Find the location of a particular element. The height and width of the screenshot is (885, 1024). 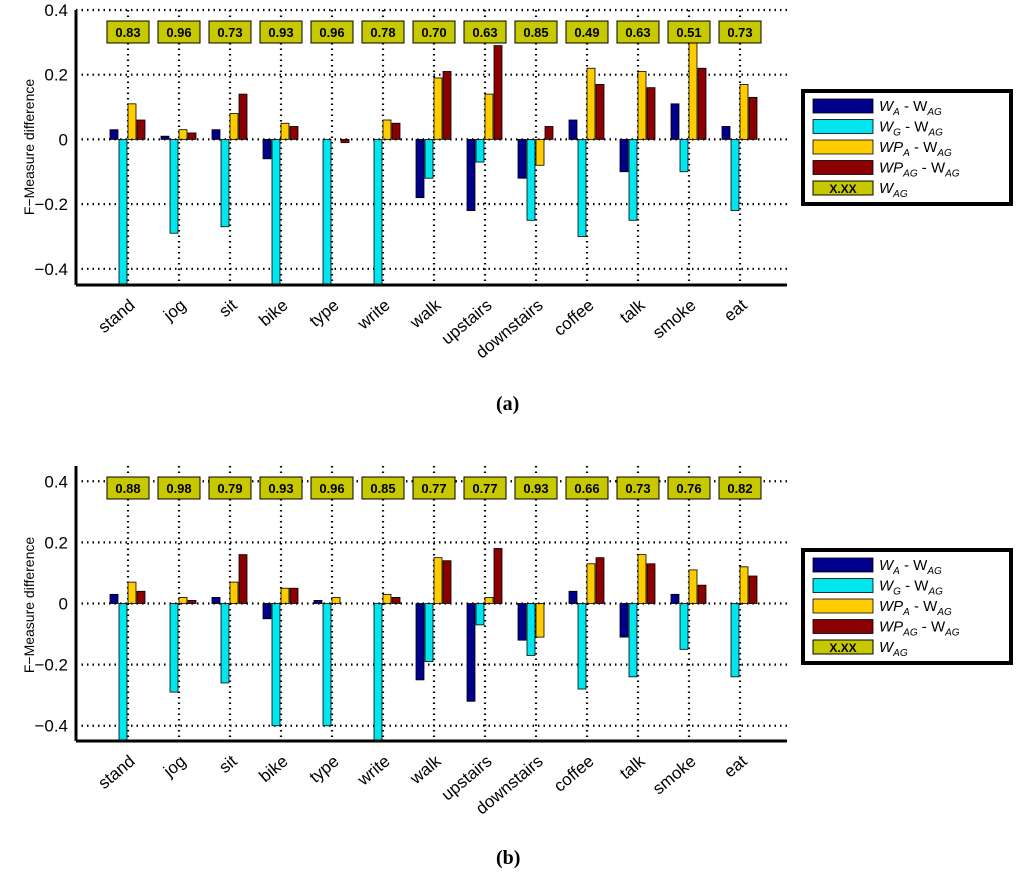

legend-label-2: WPA - WAG is located at coordinates (915, 149).